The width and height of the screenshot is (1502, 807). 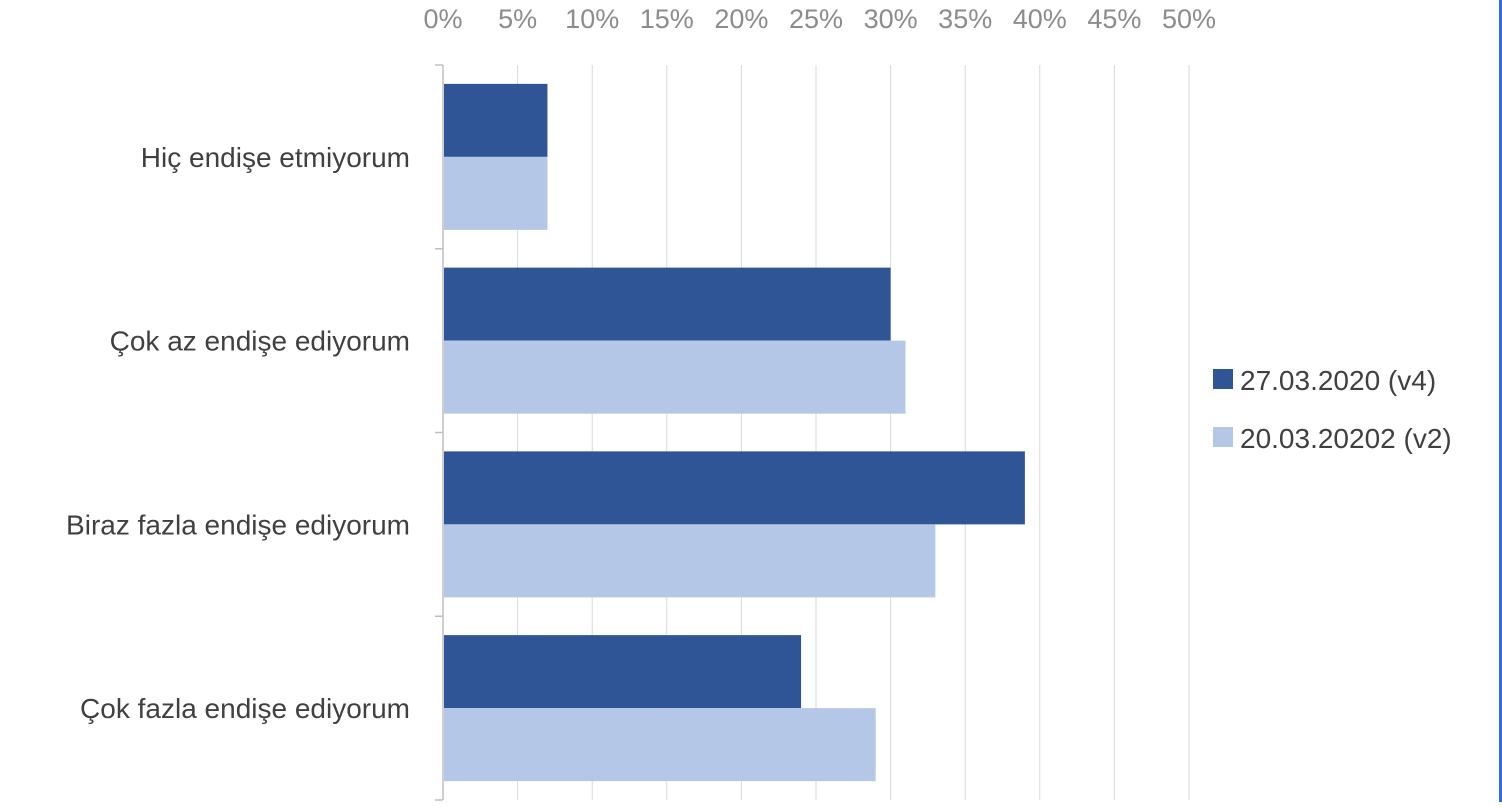 What do you see at coordinates (592, 19) in the screenshot?
I see `x-tick-label: 10%` at bounding box center [592, 19].